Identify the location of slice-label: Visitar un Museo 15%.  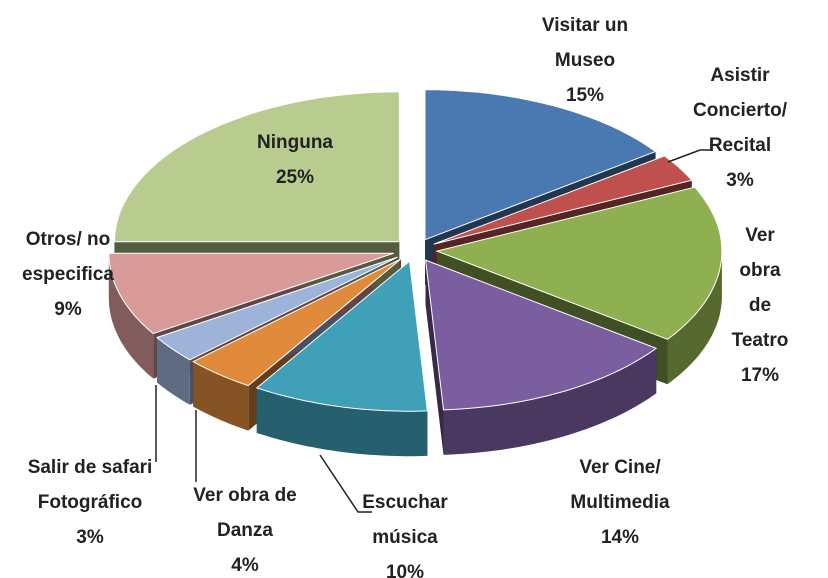
(585, 60).